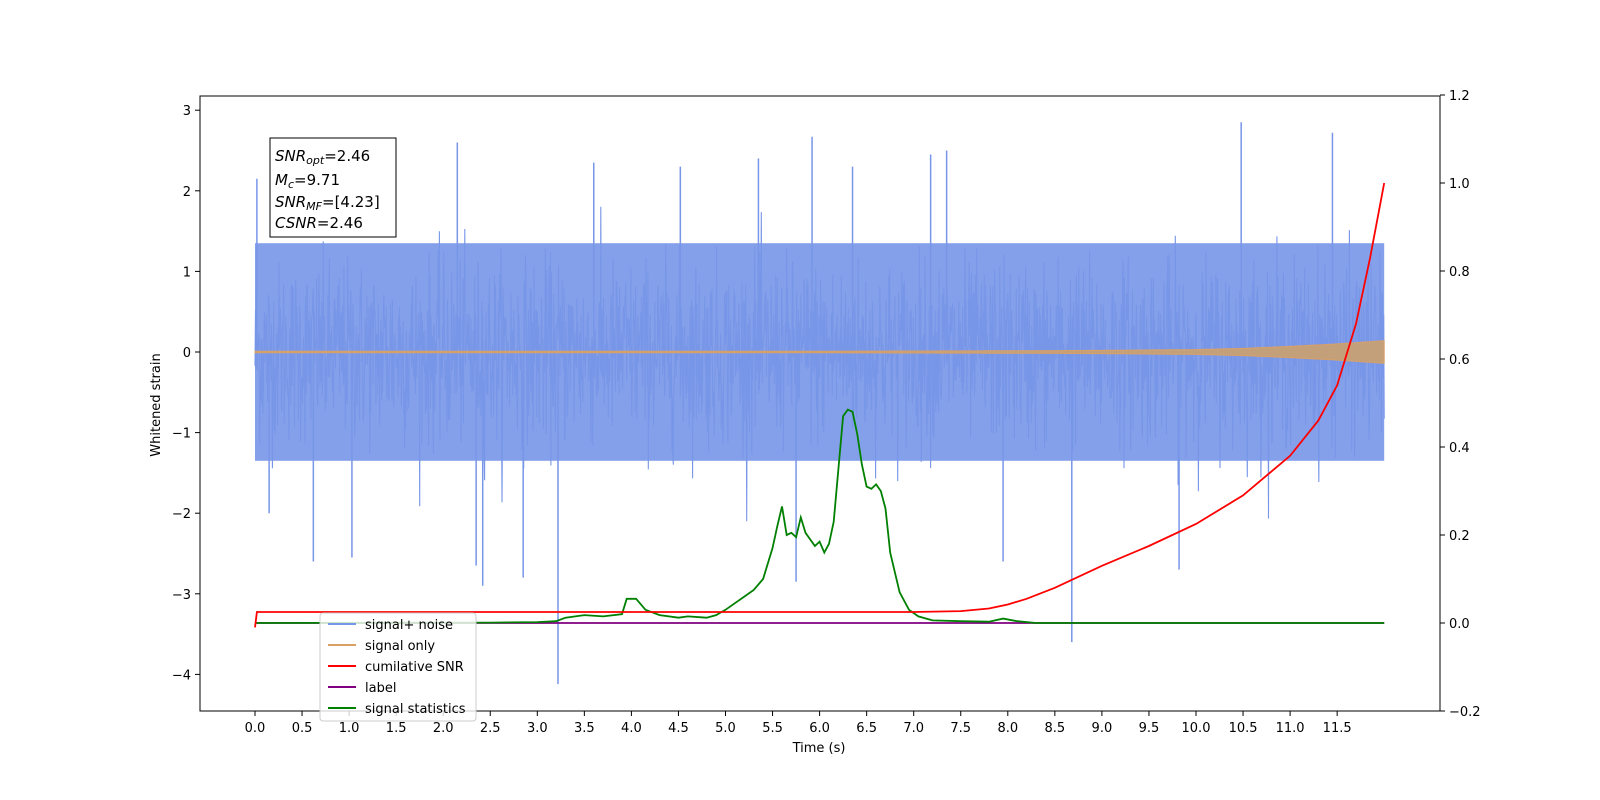 This screenshot has width=1600, height=800. What do you see at coordinates (1102, 728) in the screenshot?
I see `x-tick-label-18: 9.0` at bounding box center [1102, 728].